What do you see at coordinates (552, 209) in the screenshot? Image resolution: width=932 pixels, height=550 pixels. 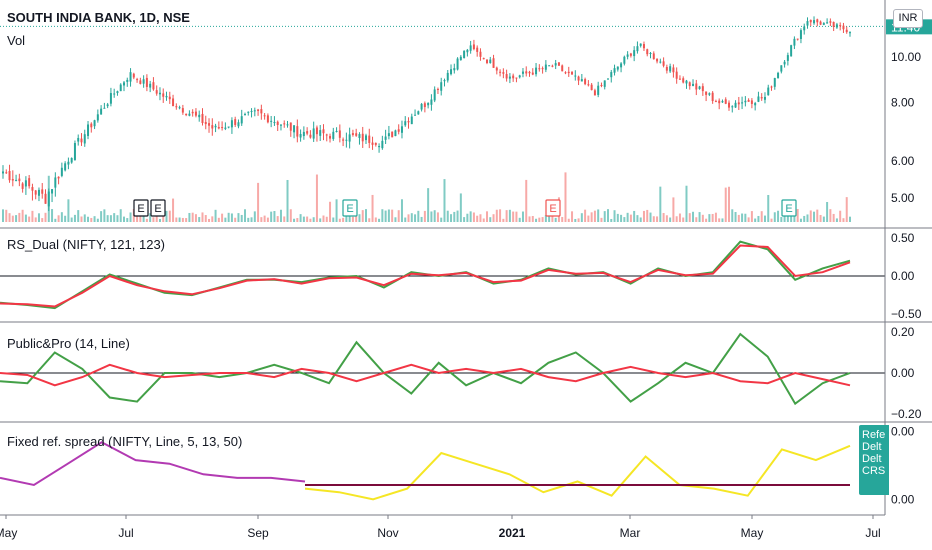 I see `earnings-marker-label: E` at bounding box center [552, 209].